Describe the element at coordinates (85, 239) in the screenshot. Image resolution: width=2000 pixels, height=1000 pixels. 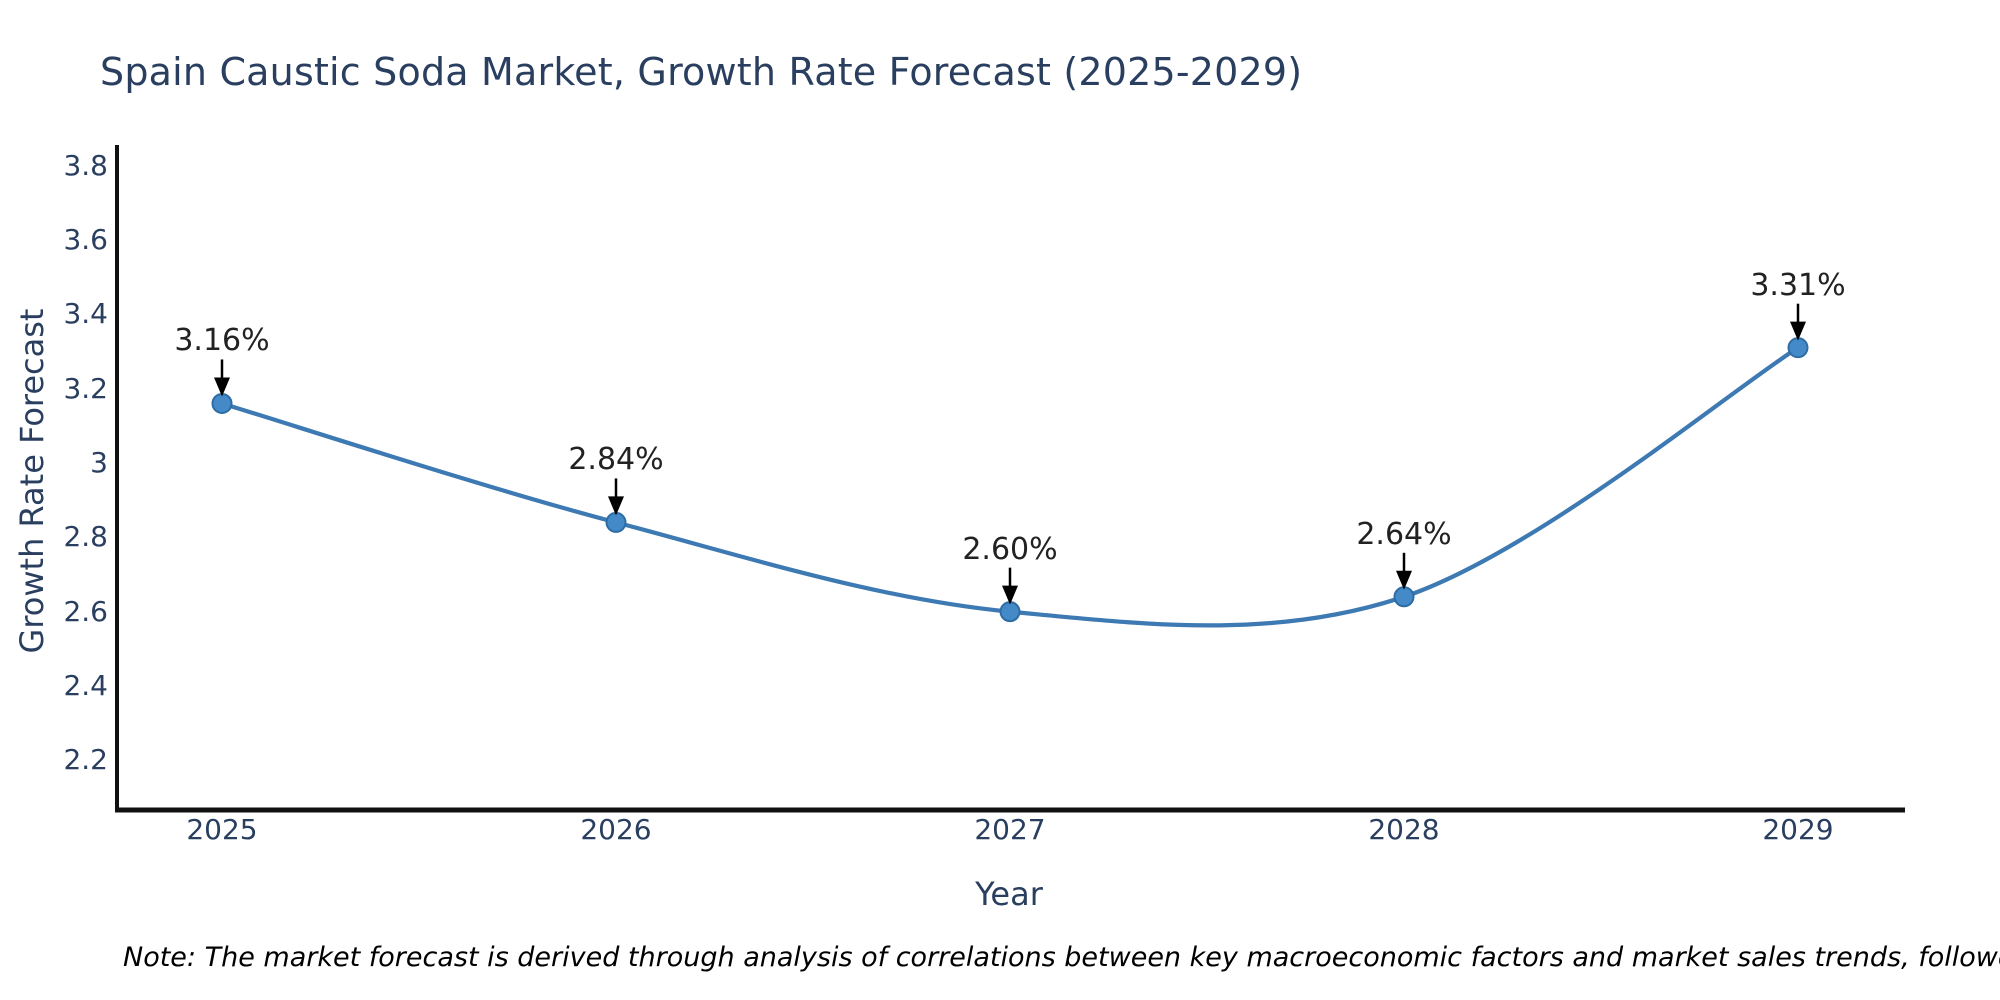
I see `y-tick-label: 3.6` at that location.